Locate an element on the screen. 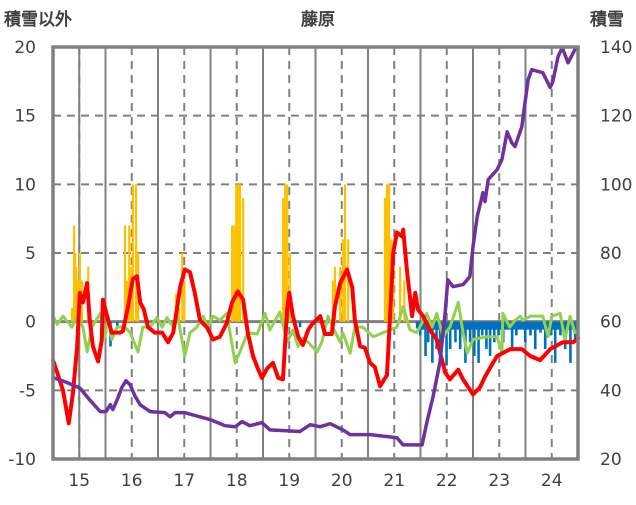 The height and width of the screenshot is (505, 636). negative-bar-band is located at coordinates (497, 325).